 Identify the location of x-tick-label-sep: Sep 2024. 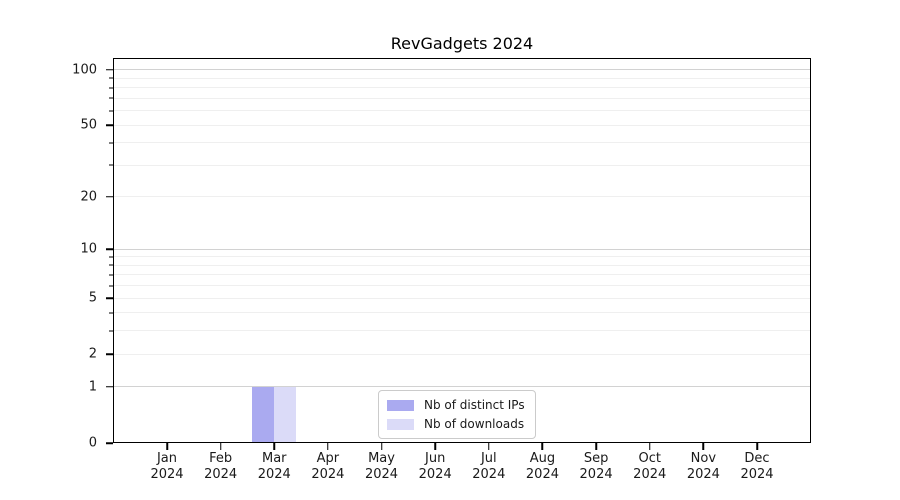
(596, 466).